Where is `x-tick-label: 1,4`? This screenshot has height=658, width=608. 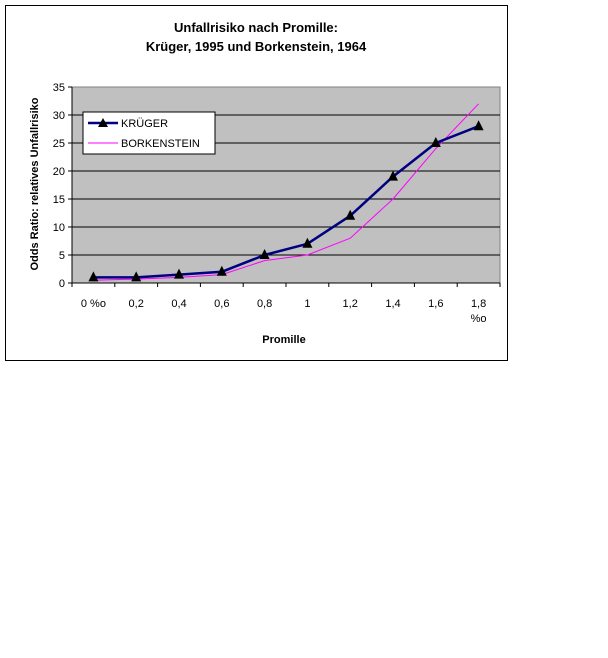 x-tick-label: 1,4 is located at coordinates (392, 304).